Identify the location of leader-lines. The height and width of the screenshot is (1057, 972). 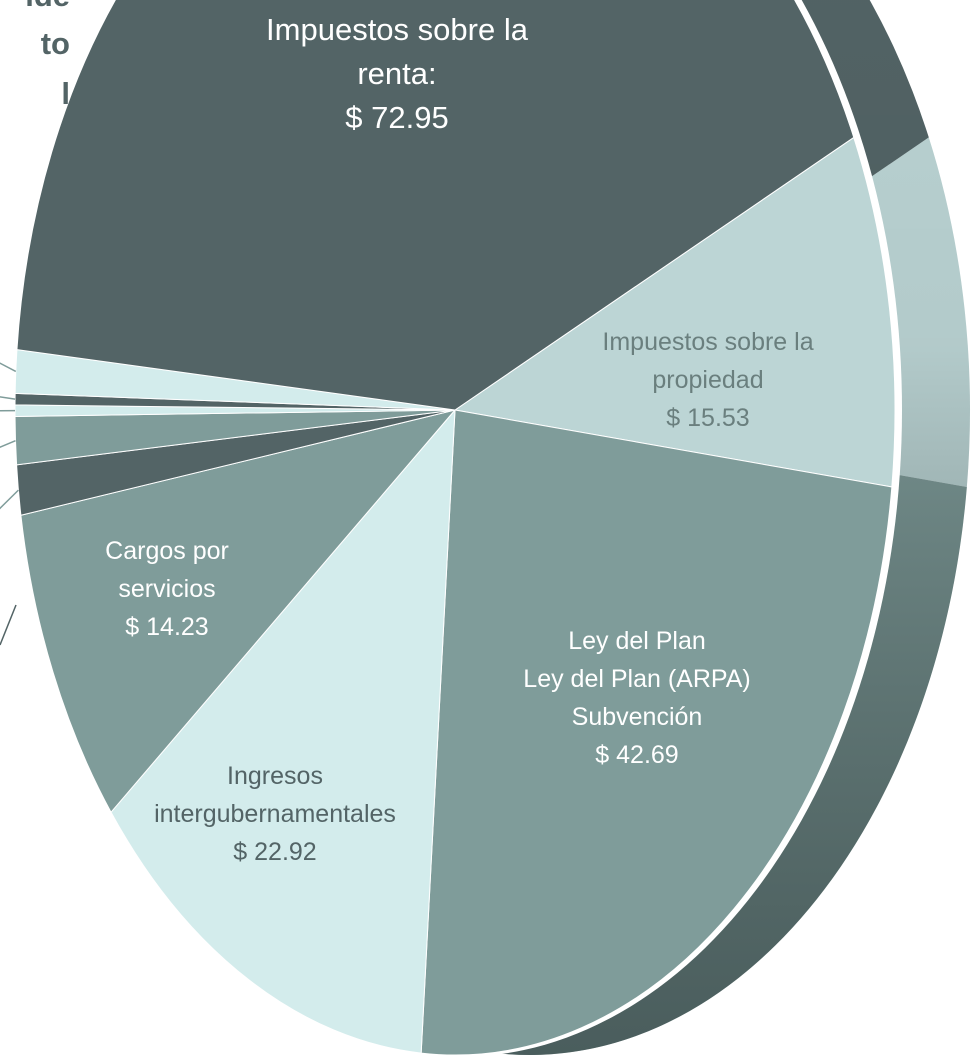
(9, 504).